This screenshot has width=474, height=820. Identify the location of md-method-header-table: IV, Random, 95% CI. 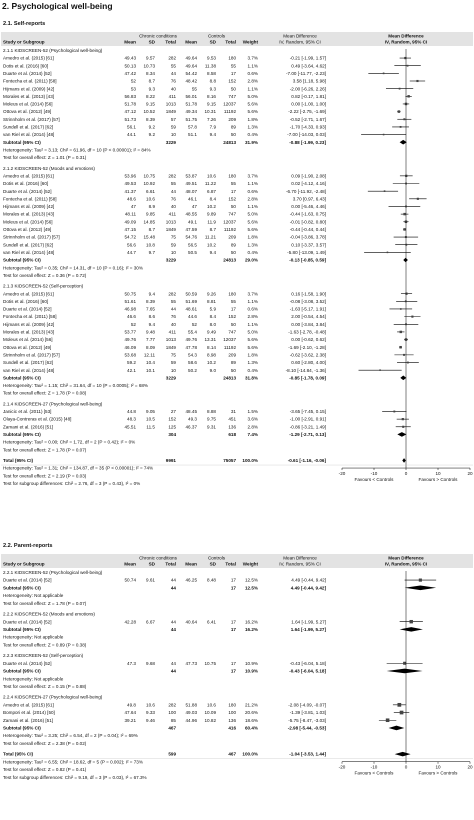
(299, 564).